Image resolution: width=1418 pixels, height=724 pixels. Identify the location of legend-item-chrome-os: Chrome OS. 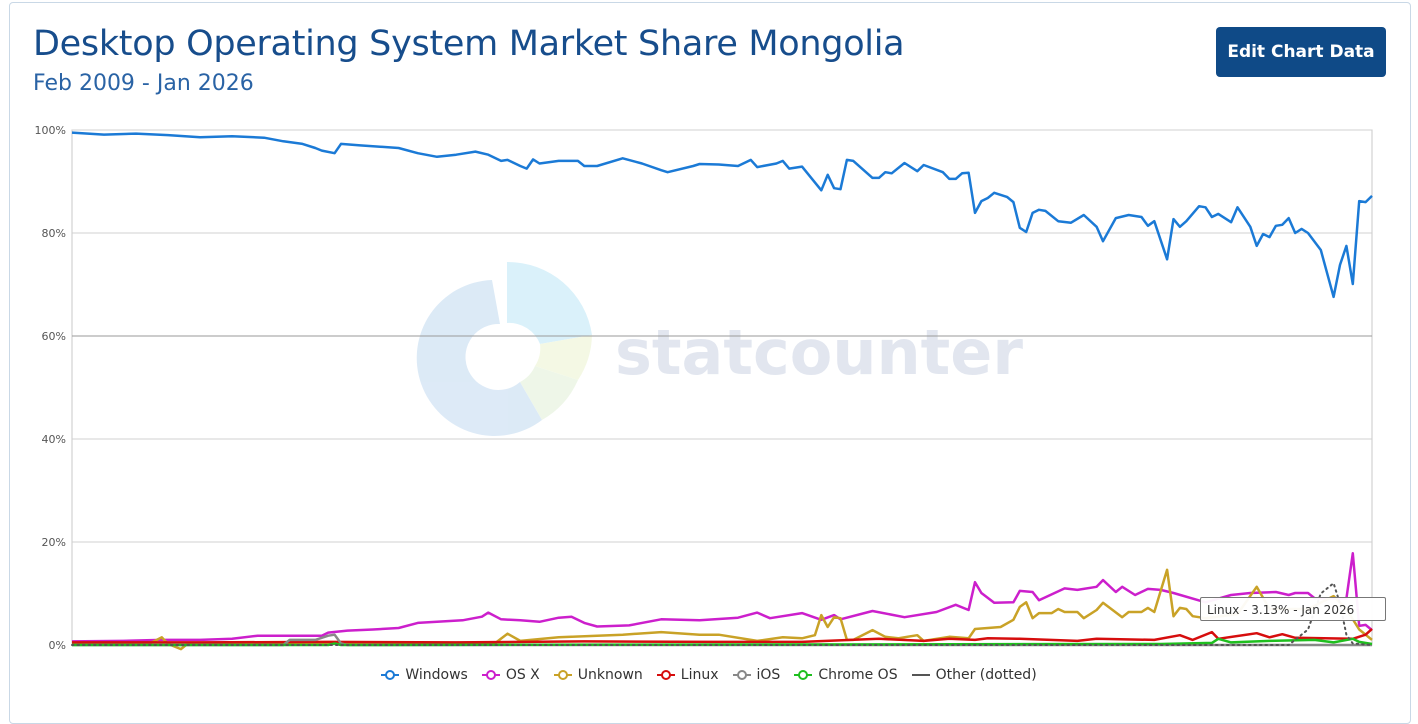
(846, 675).